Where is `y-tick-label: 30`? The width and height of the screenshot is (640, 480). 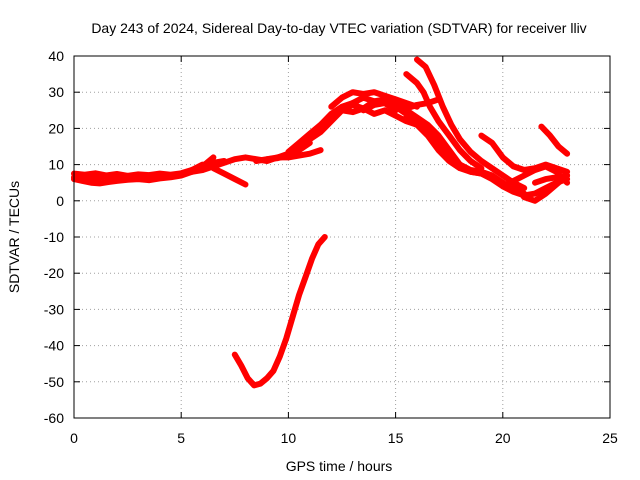 y-tick-label: 30 is located at coordinates (56, 92).